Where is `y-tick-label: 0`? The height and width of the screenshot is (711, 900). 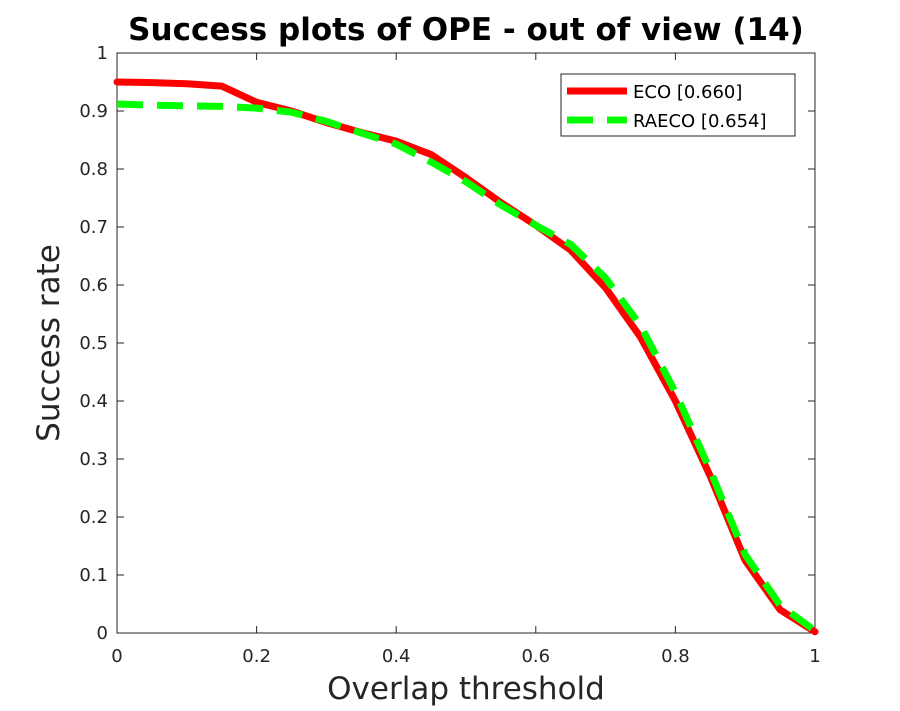
y-tick-label: 0 is located at coordinates (102, 633).